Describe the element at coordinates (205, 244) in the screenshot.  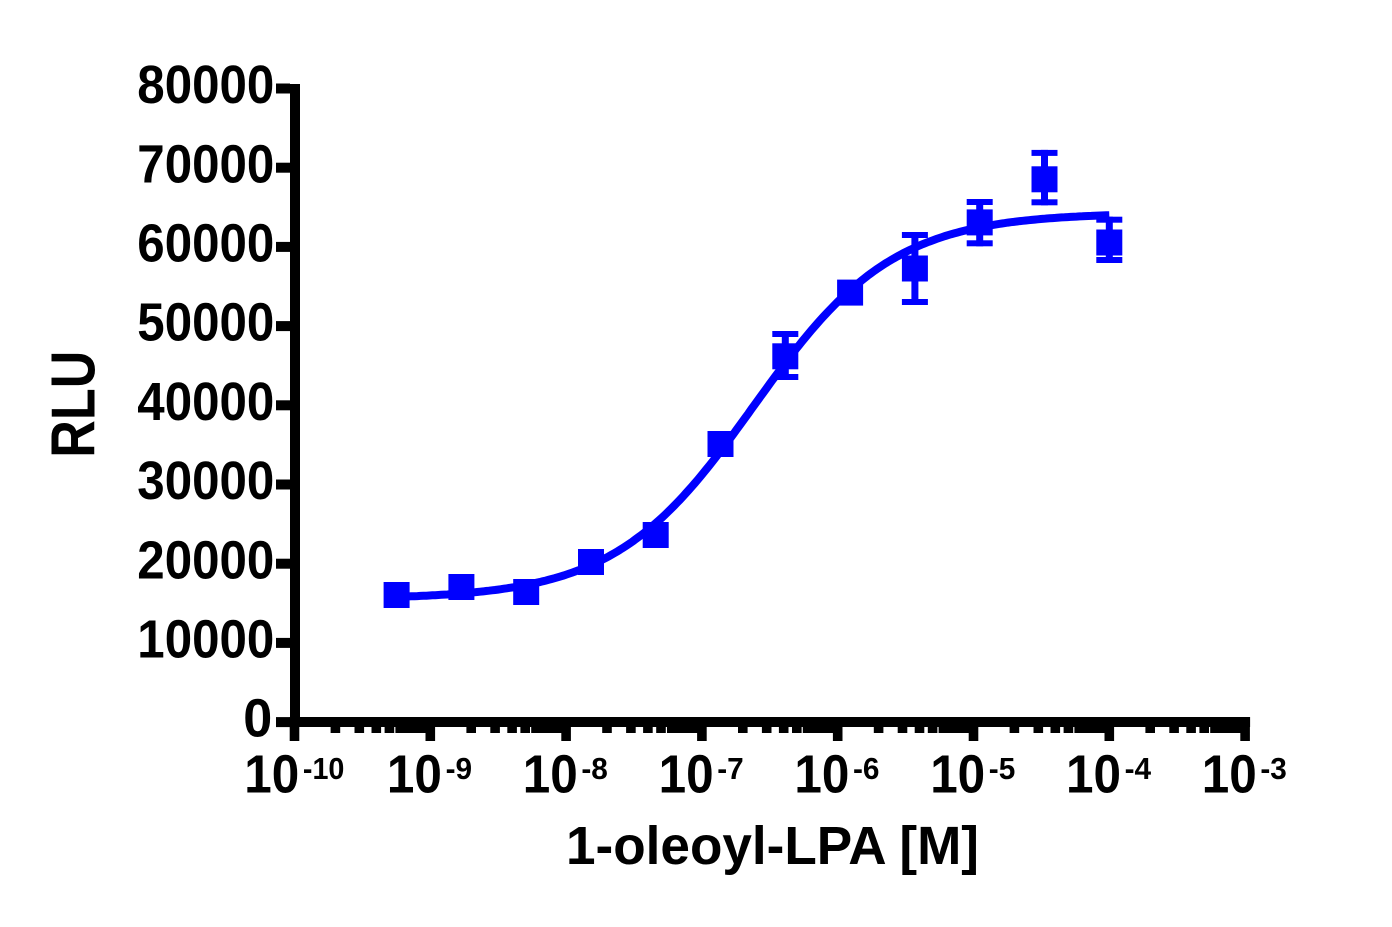
I see `svg-text: 60000` at that location.